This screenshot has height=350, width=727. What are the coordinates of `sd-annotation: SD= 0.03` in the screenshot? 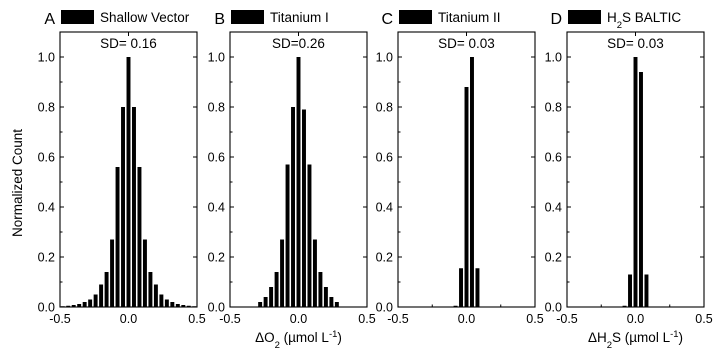 It's located at (466, 43).